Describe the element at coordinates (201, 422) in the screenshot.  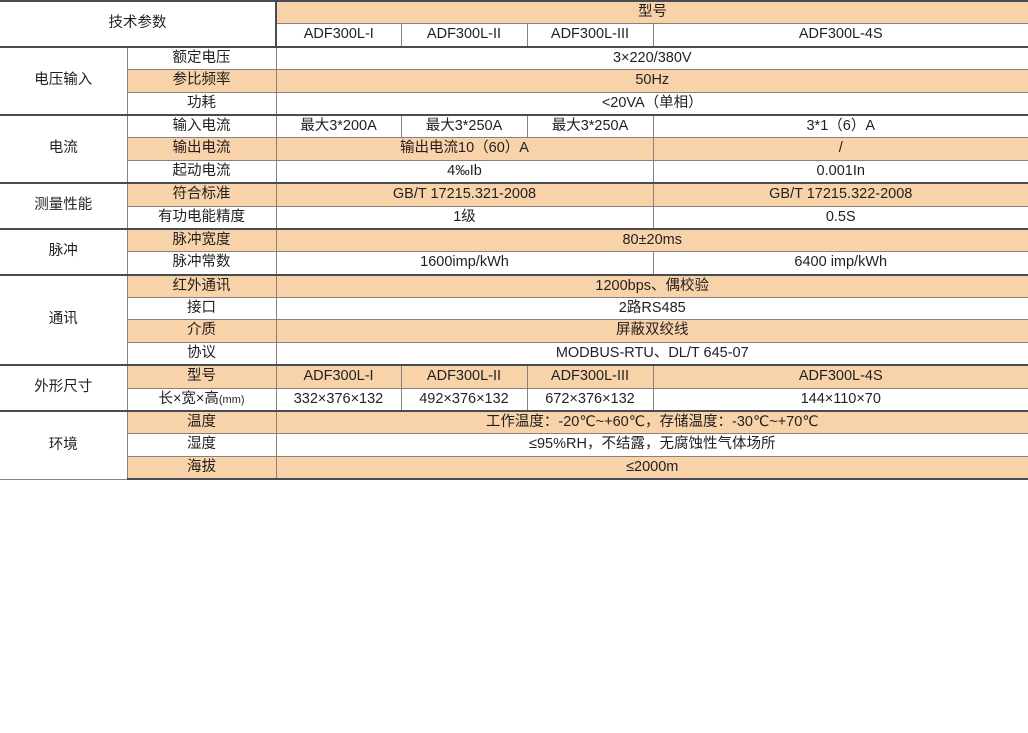
I see `parameter-label: 温度` at that location.